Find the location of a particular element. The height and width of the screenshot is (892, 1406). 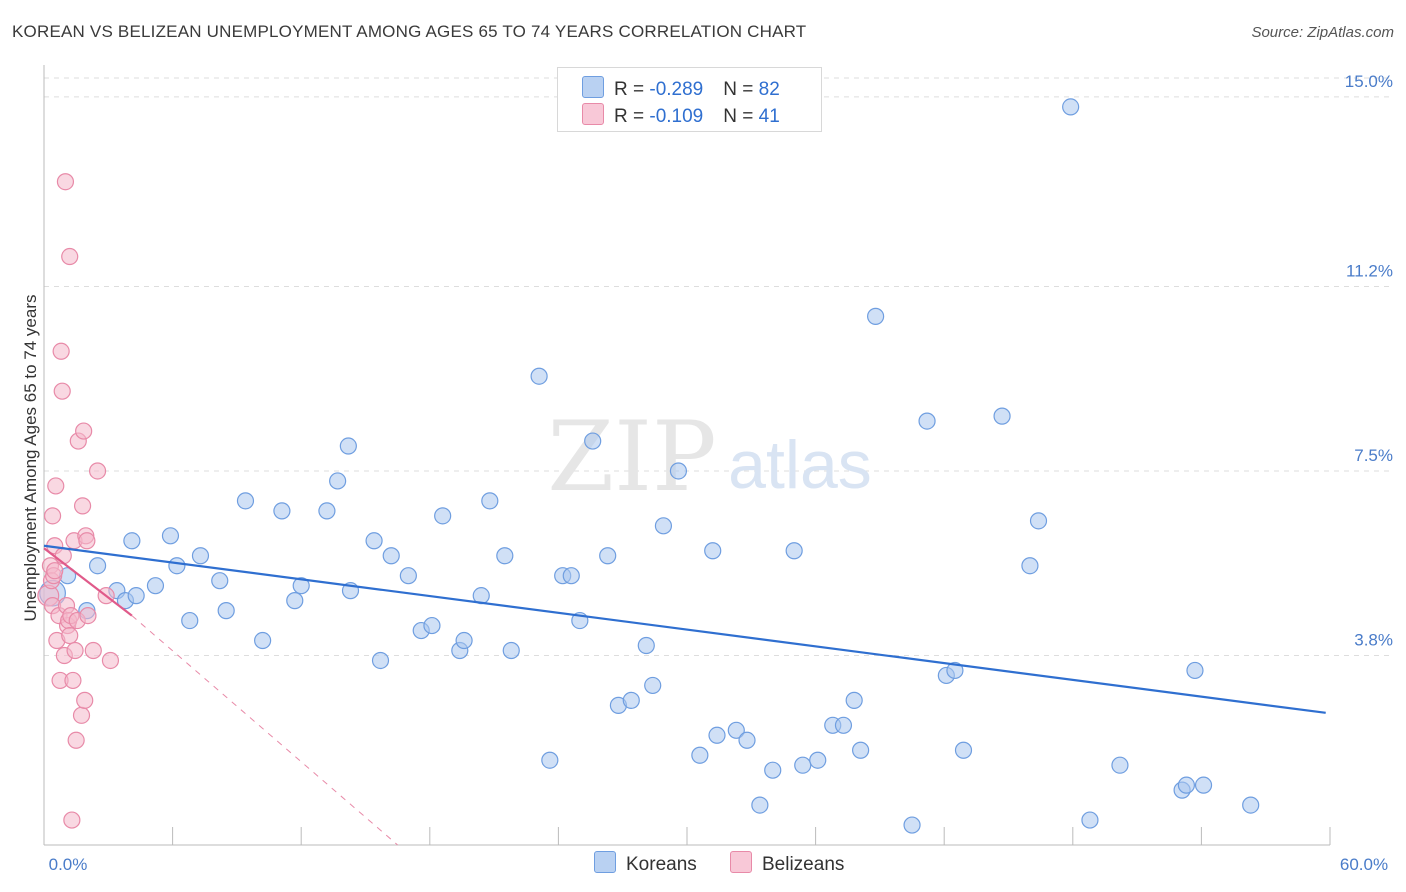

legend-r-value: -0.109 is located at coordinates (676, 116).